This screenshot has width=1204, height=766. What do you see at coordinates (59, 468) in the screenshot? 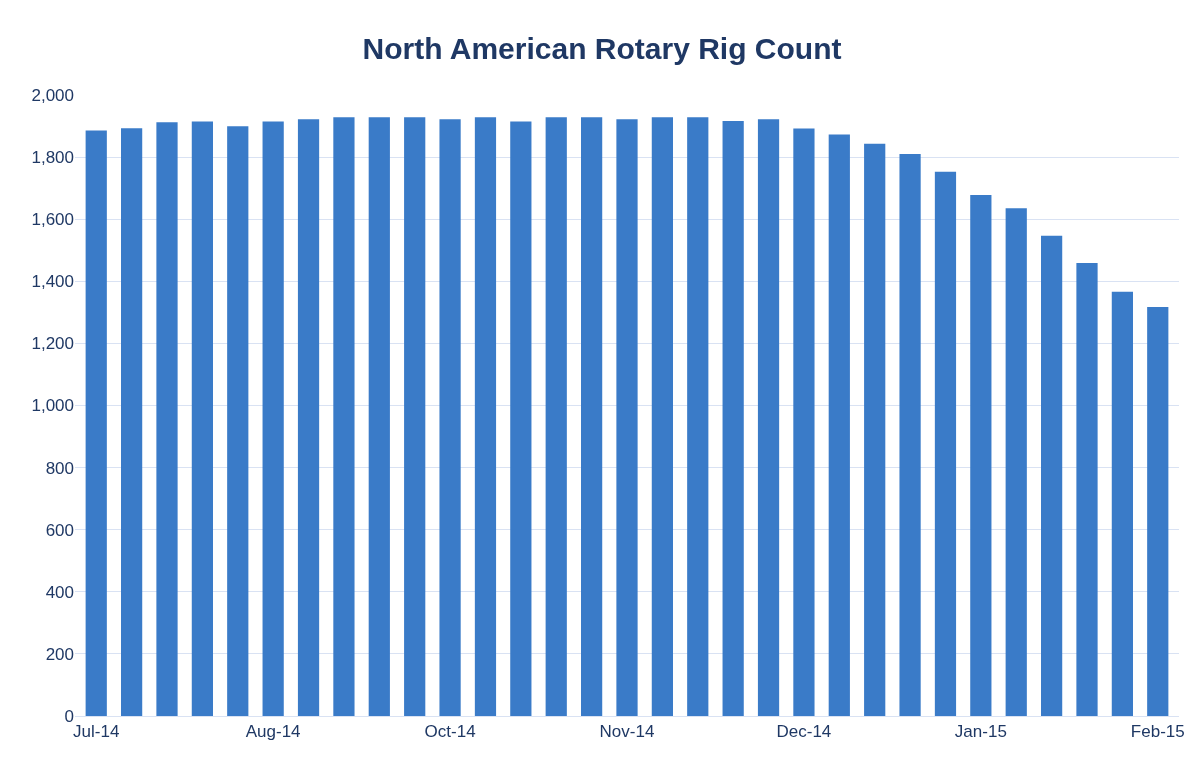
I see `y-tick-label: 800` at bounding box center [59, 468].